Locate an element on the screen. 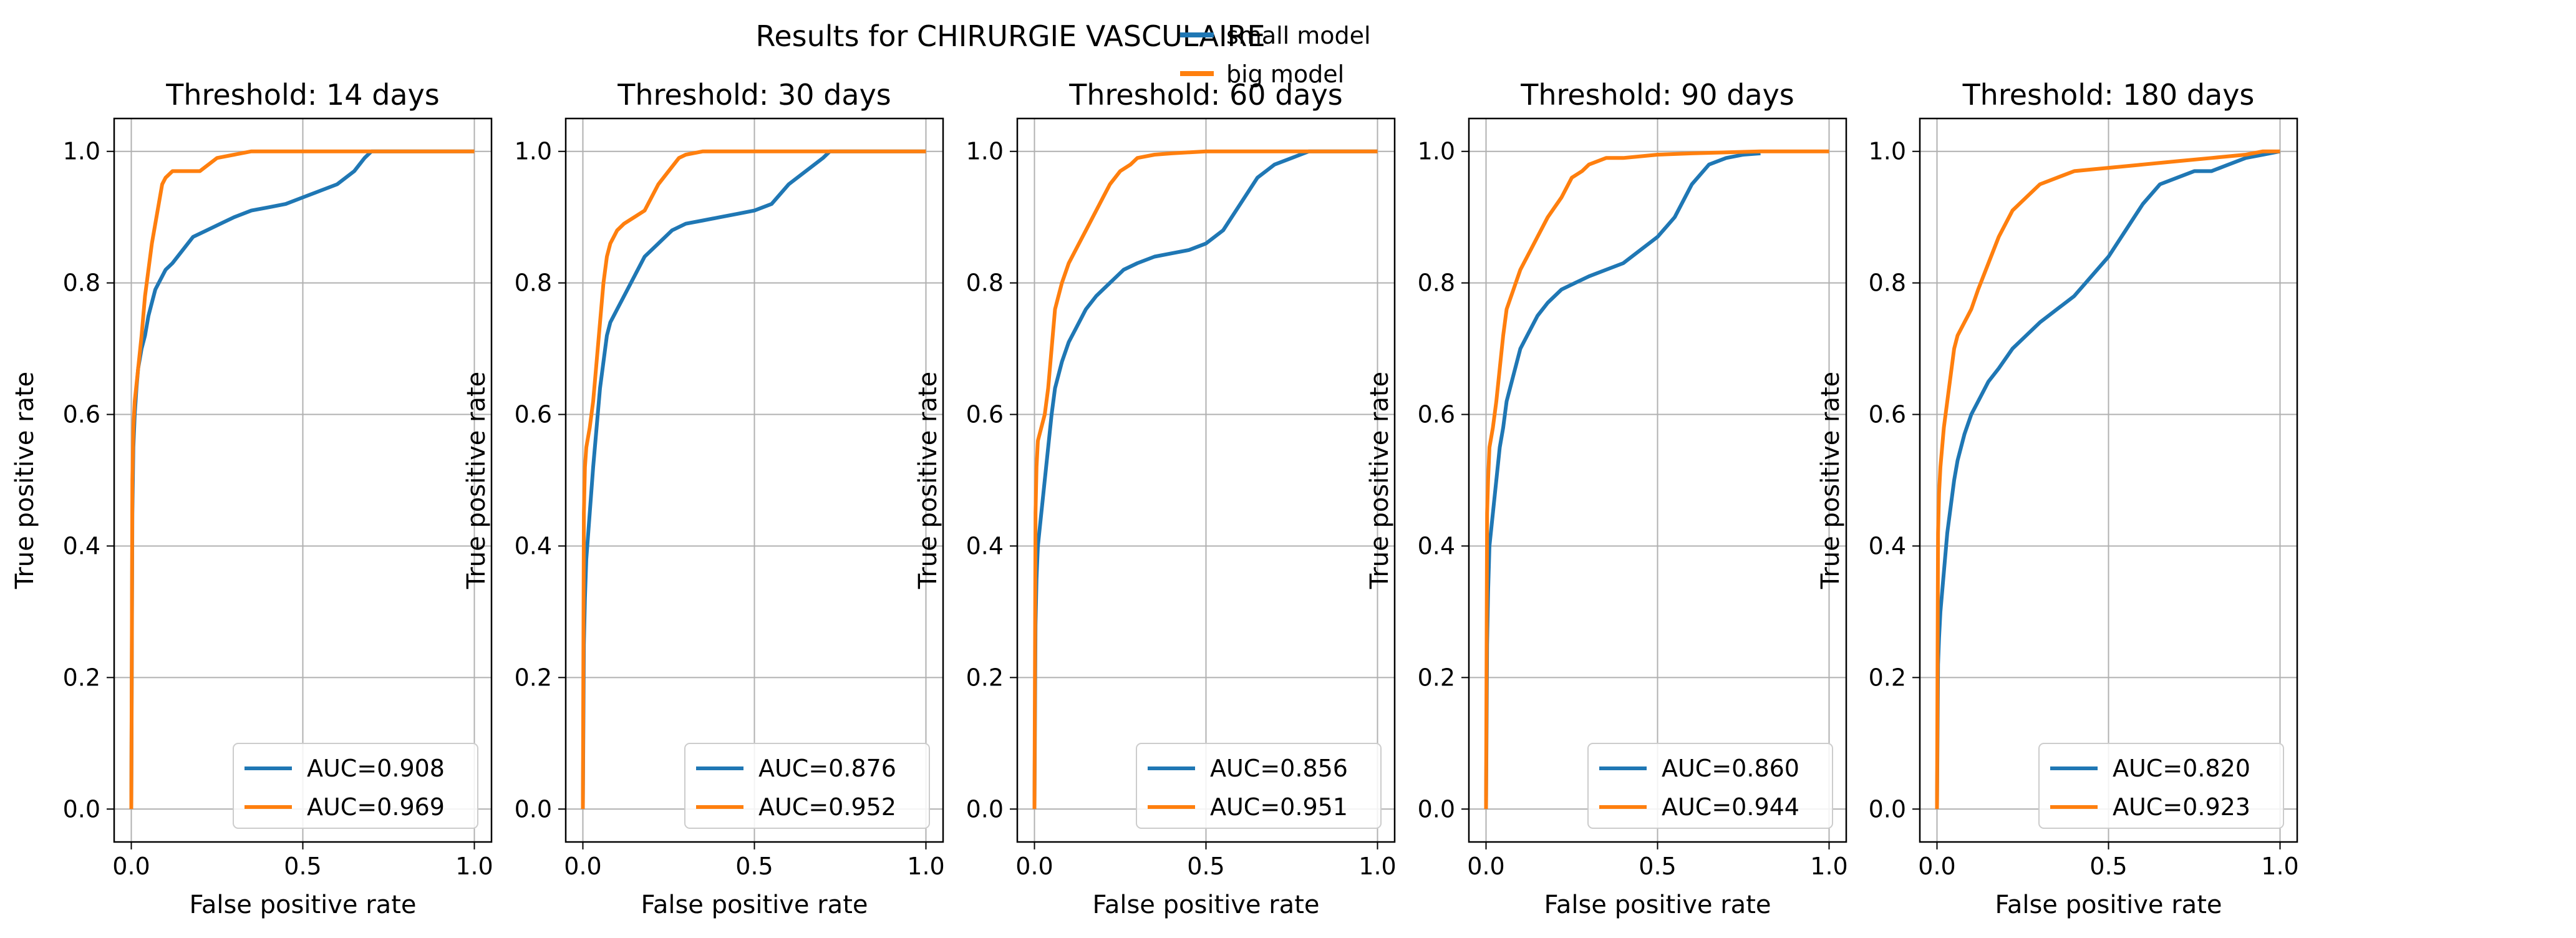 The height and width of the screenshot is (938, 2576). legend-auc-label: AUC=0.951 is located at coordinates (1279, 807).